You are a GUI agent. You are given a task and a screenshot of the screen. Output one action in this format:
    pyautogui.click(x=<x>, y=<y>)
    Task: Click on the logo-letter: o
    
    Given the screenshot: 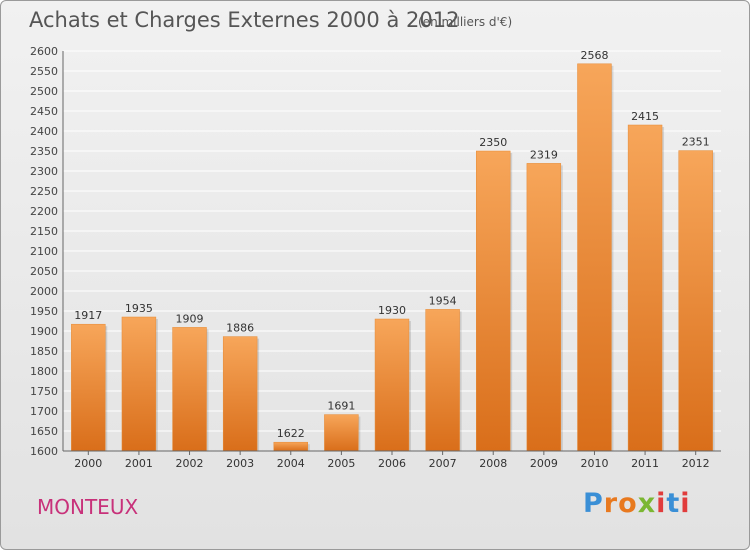 What is the action you would take?
    pyautogui.click(x=628, y=503)
    